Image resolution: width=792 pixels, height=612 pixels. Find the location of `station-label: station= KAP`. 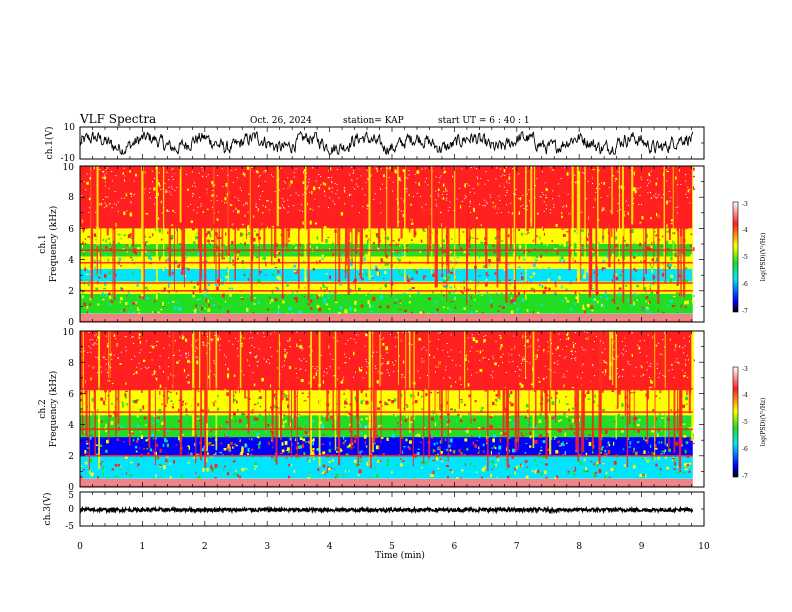

station-label: station= KAP is located at coordinates (373, 121).